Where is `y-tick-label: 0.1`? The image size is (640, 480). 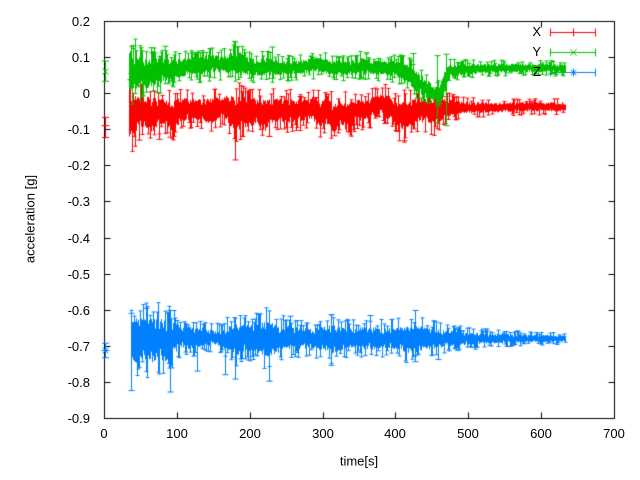
y-tick-label: 0.1 is located at coordinates (80, 57).